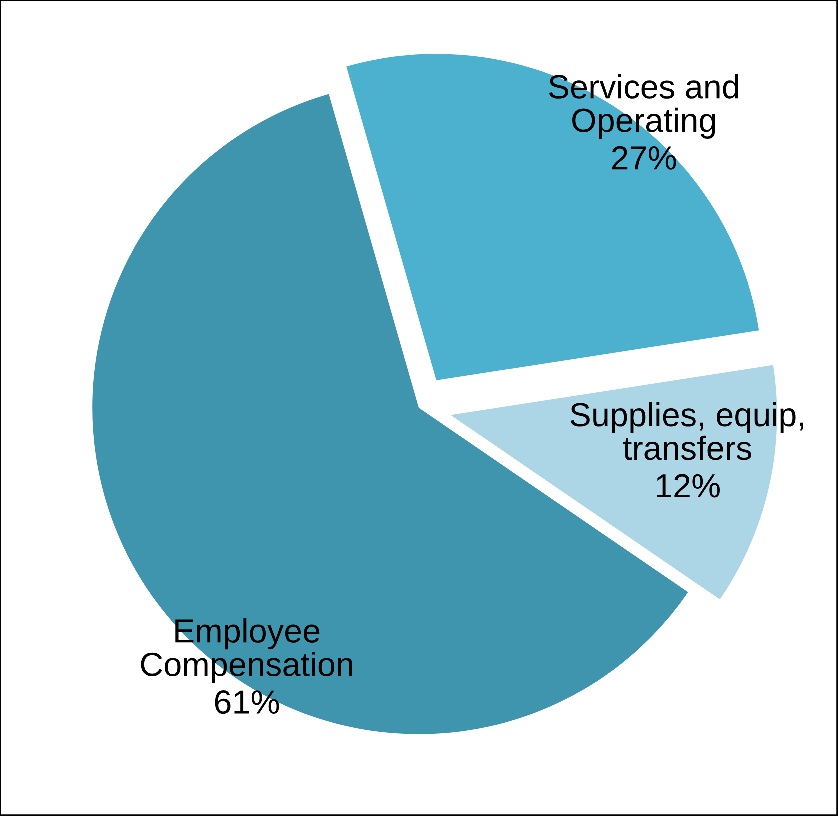 This screenshot has height=816, width=838. Describe the element at coordinates (644, 158) in the screenshot. I see `data-label: 27%` at that location.